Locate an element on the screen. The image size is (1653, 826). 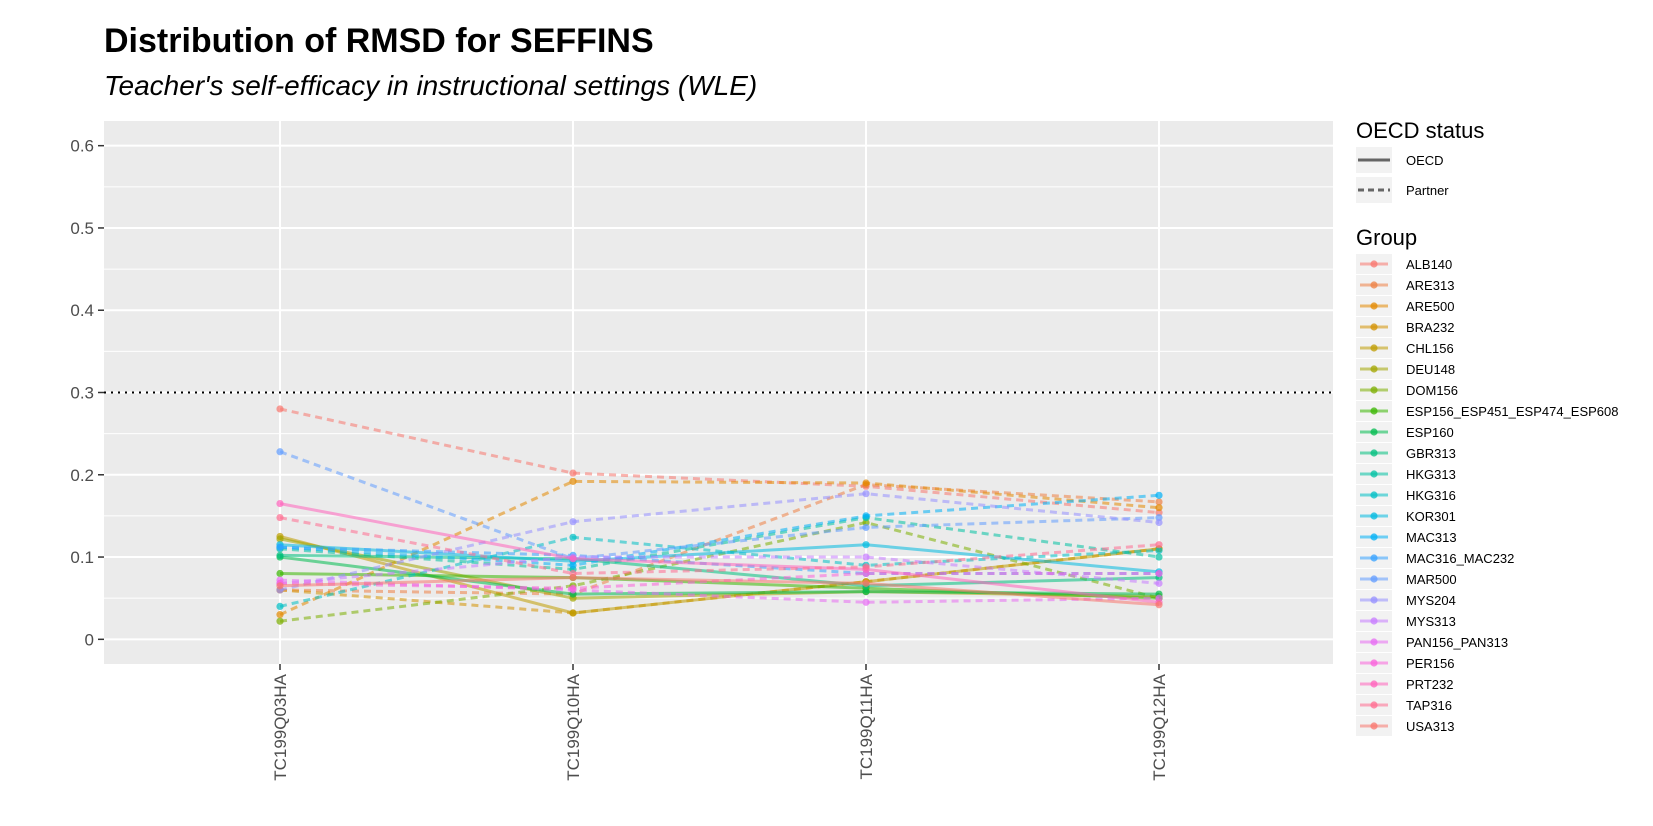
y-tick-label: 0.2 is located at coordinates (82, 475).